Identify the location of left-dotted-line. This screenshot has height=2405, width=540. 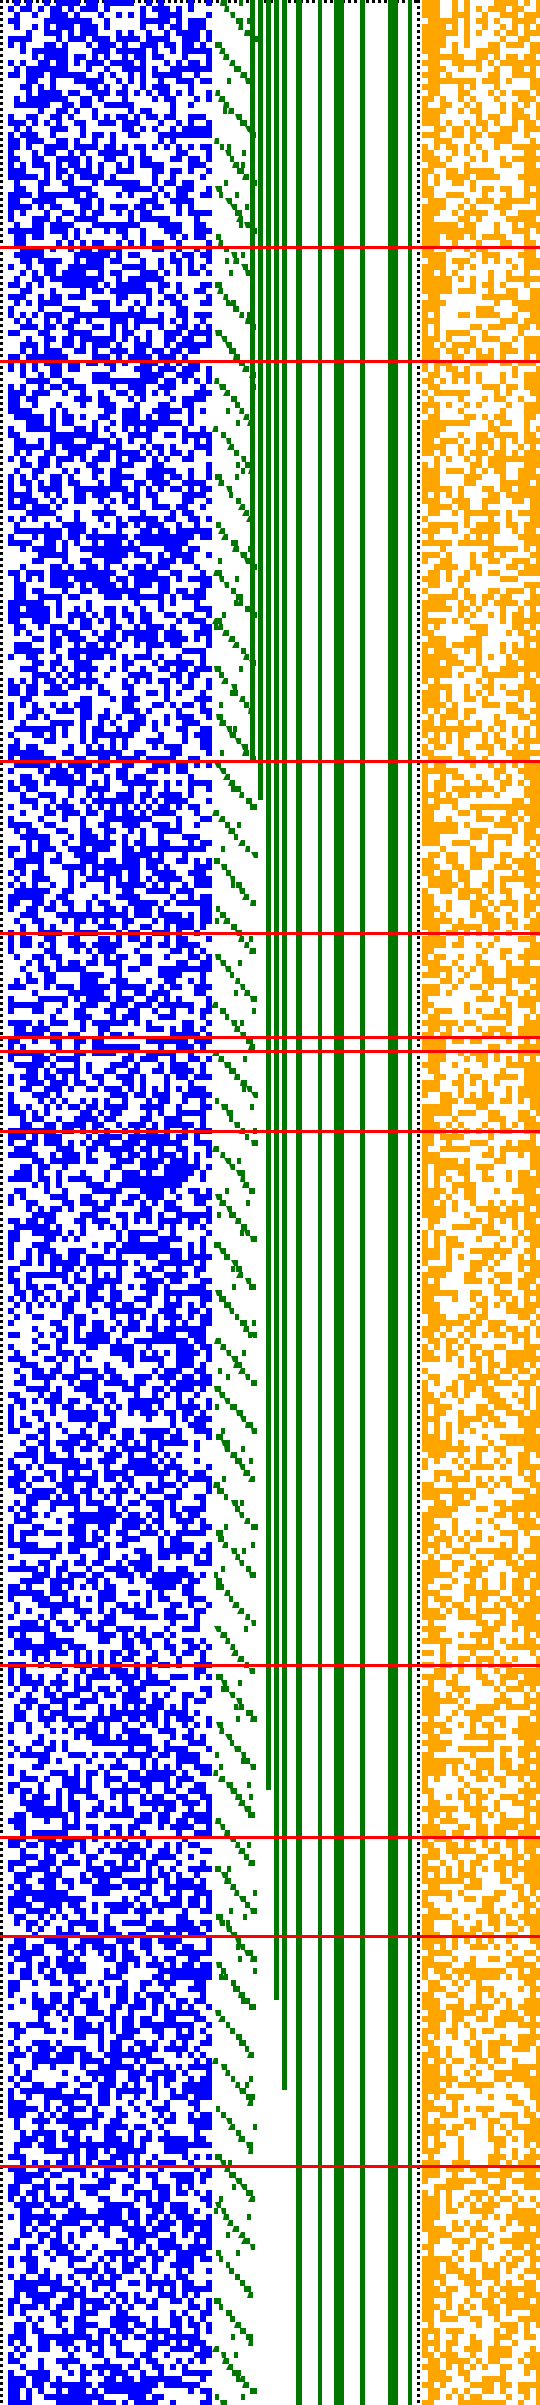
(1, 1201).